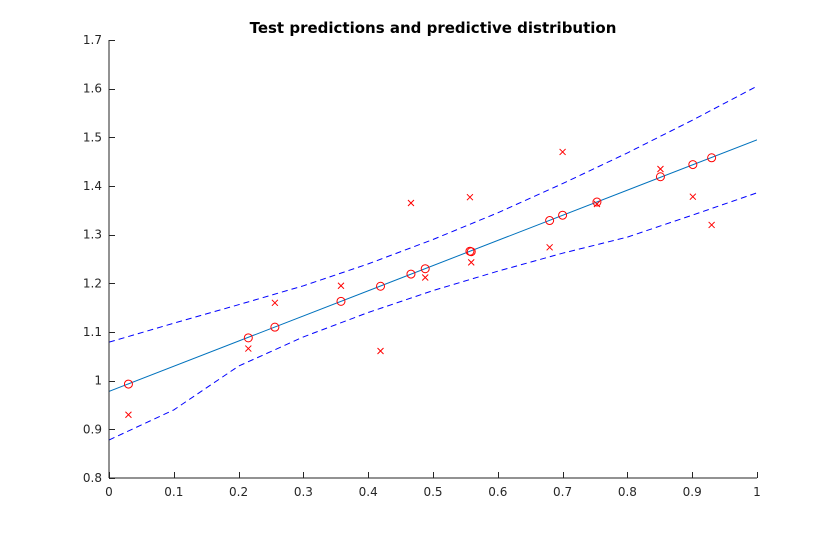 The height and width of the screenshot is (538, 836). What do you see at coordinates (368, 492) in the screenshot?
I see `x-tick-label: 0.4` at bounding box center [368, 492].